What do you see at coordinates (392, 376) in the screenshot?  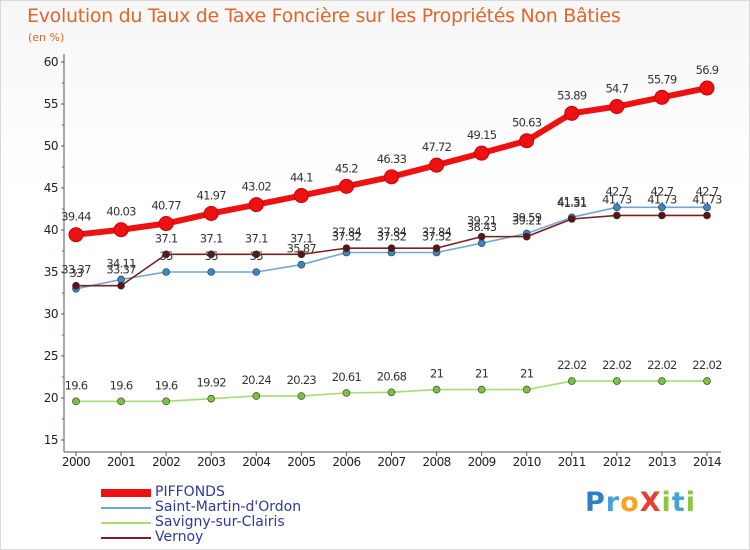 I see `data-label: 20.68` at bounding box center [392, 376].